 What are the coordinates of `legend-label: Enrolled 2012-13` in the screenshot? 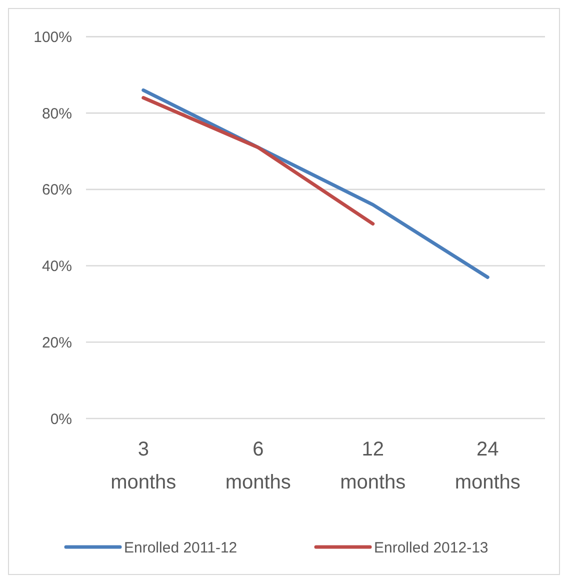 It's located at (431, 547).